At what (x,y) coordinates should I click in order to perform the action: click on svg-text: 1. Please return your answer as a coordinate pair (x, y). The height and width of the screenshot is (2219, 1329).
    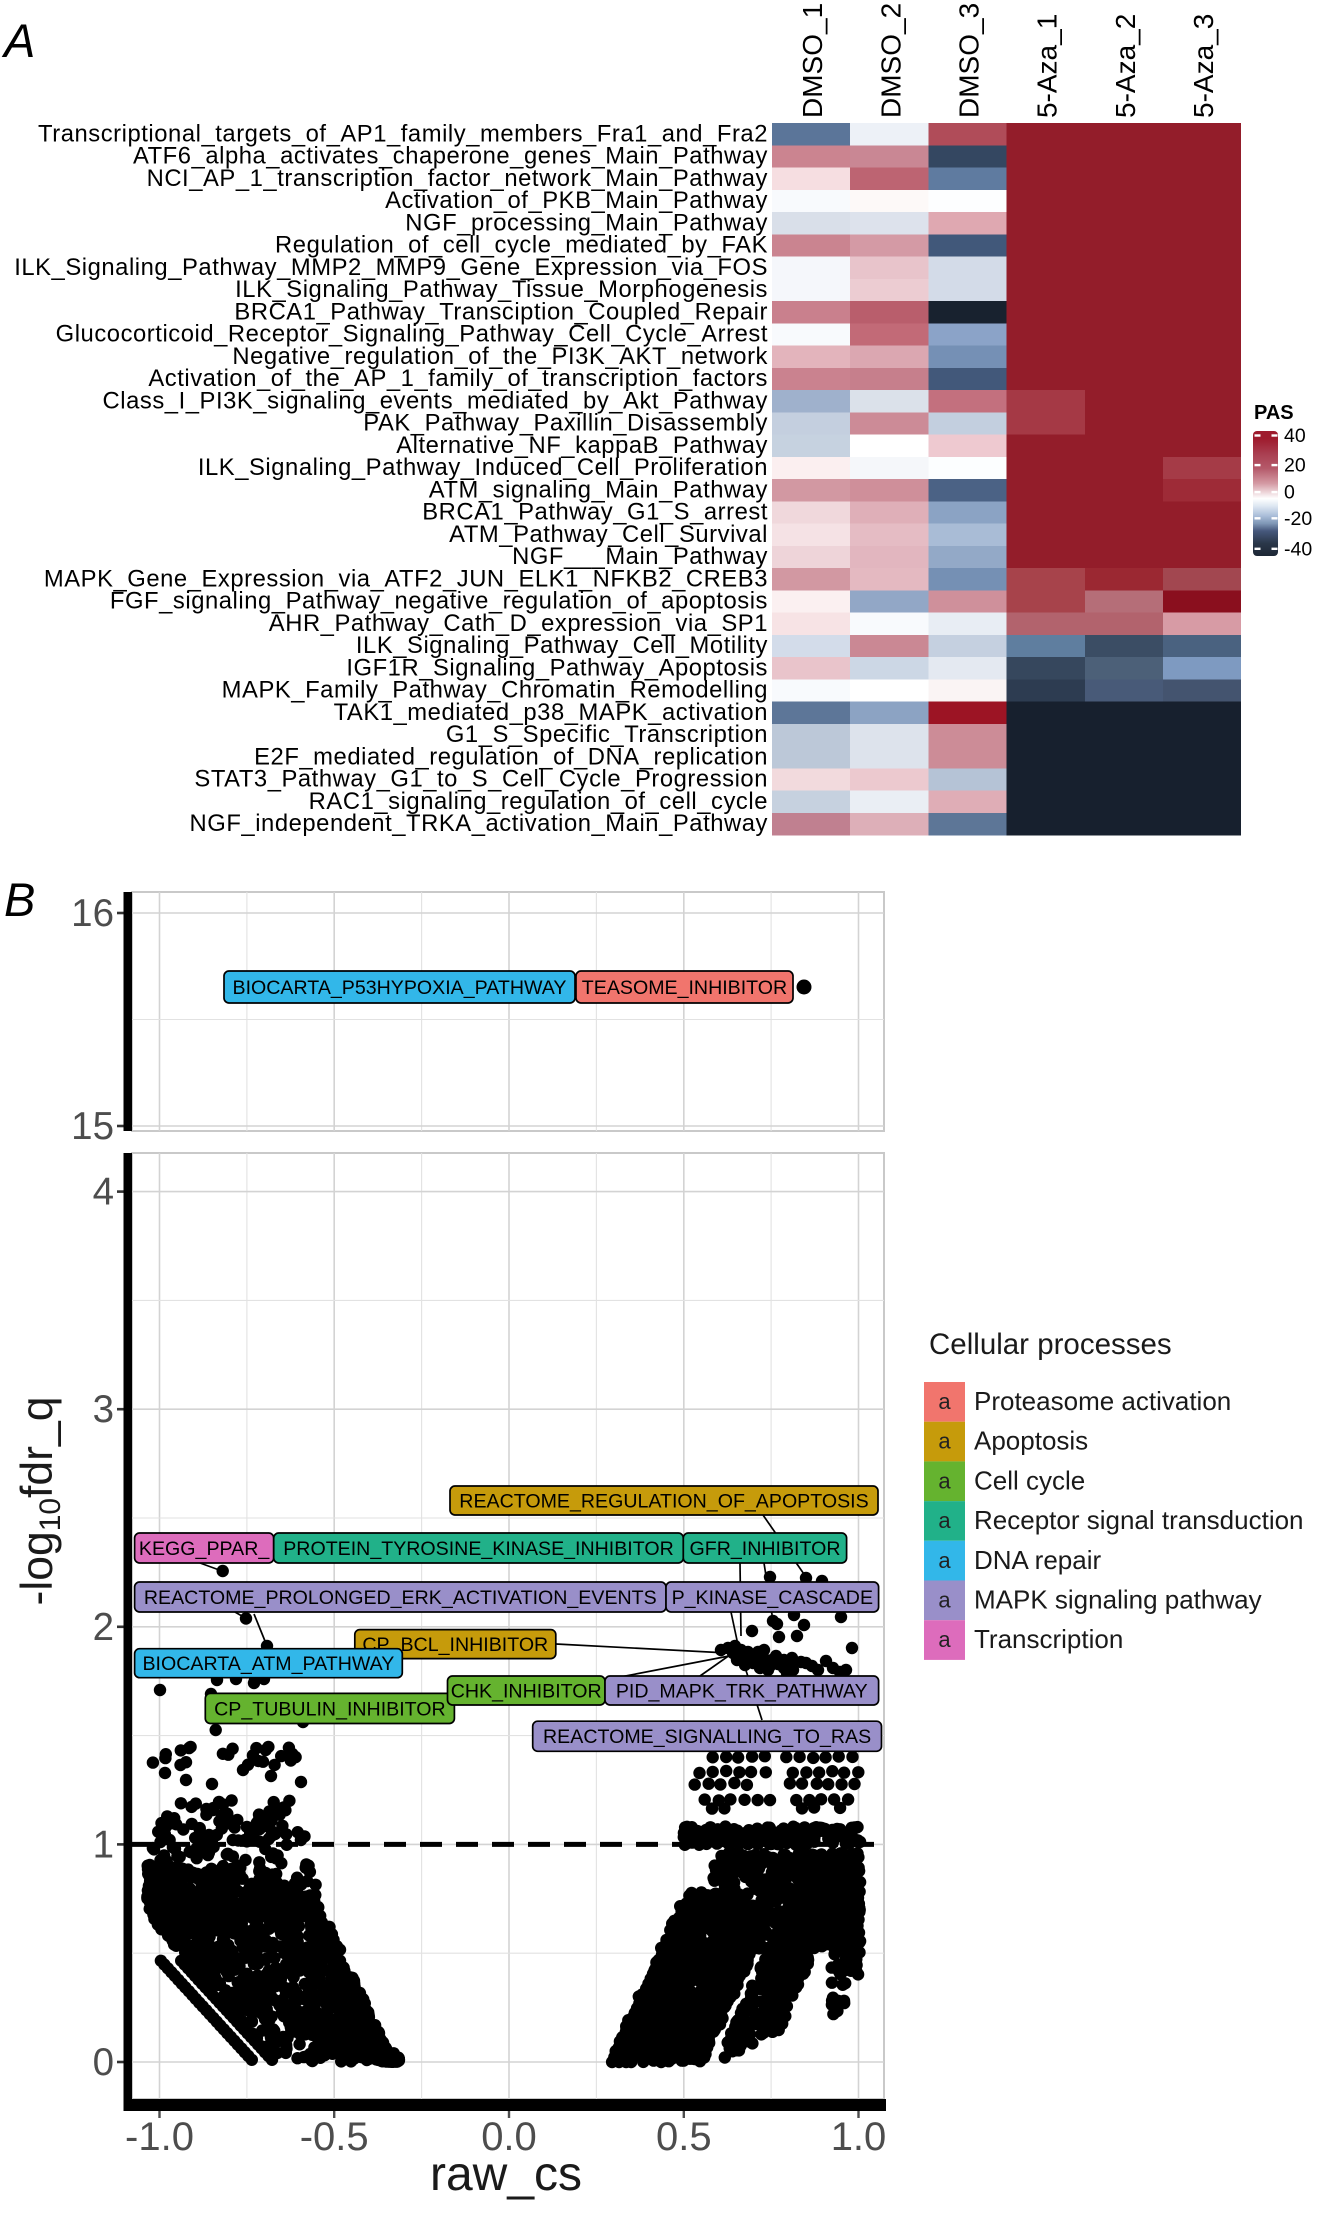
    Looking at the image, I should click on (103, 1844).